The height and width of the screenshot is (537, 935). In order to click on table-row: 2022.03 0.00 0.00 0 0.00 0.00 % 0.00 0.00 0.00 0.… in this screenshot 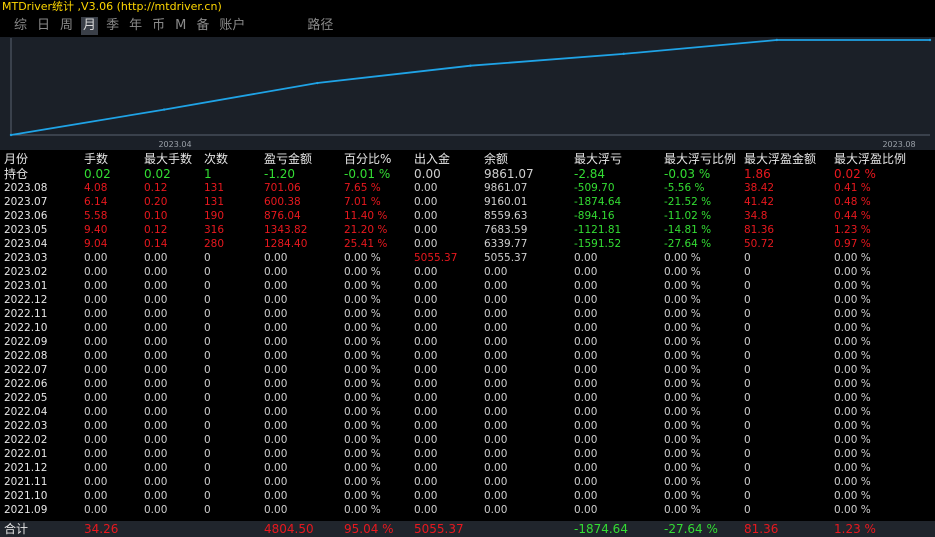, I will do `click(467, 426)`.